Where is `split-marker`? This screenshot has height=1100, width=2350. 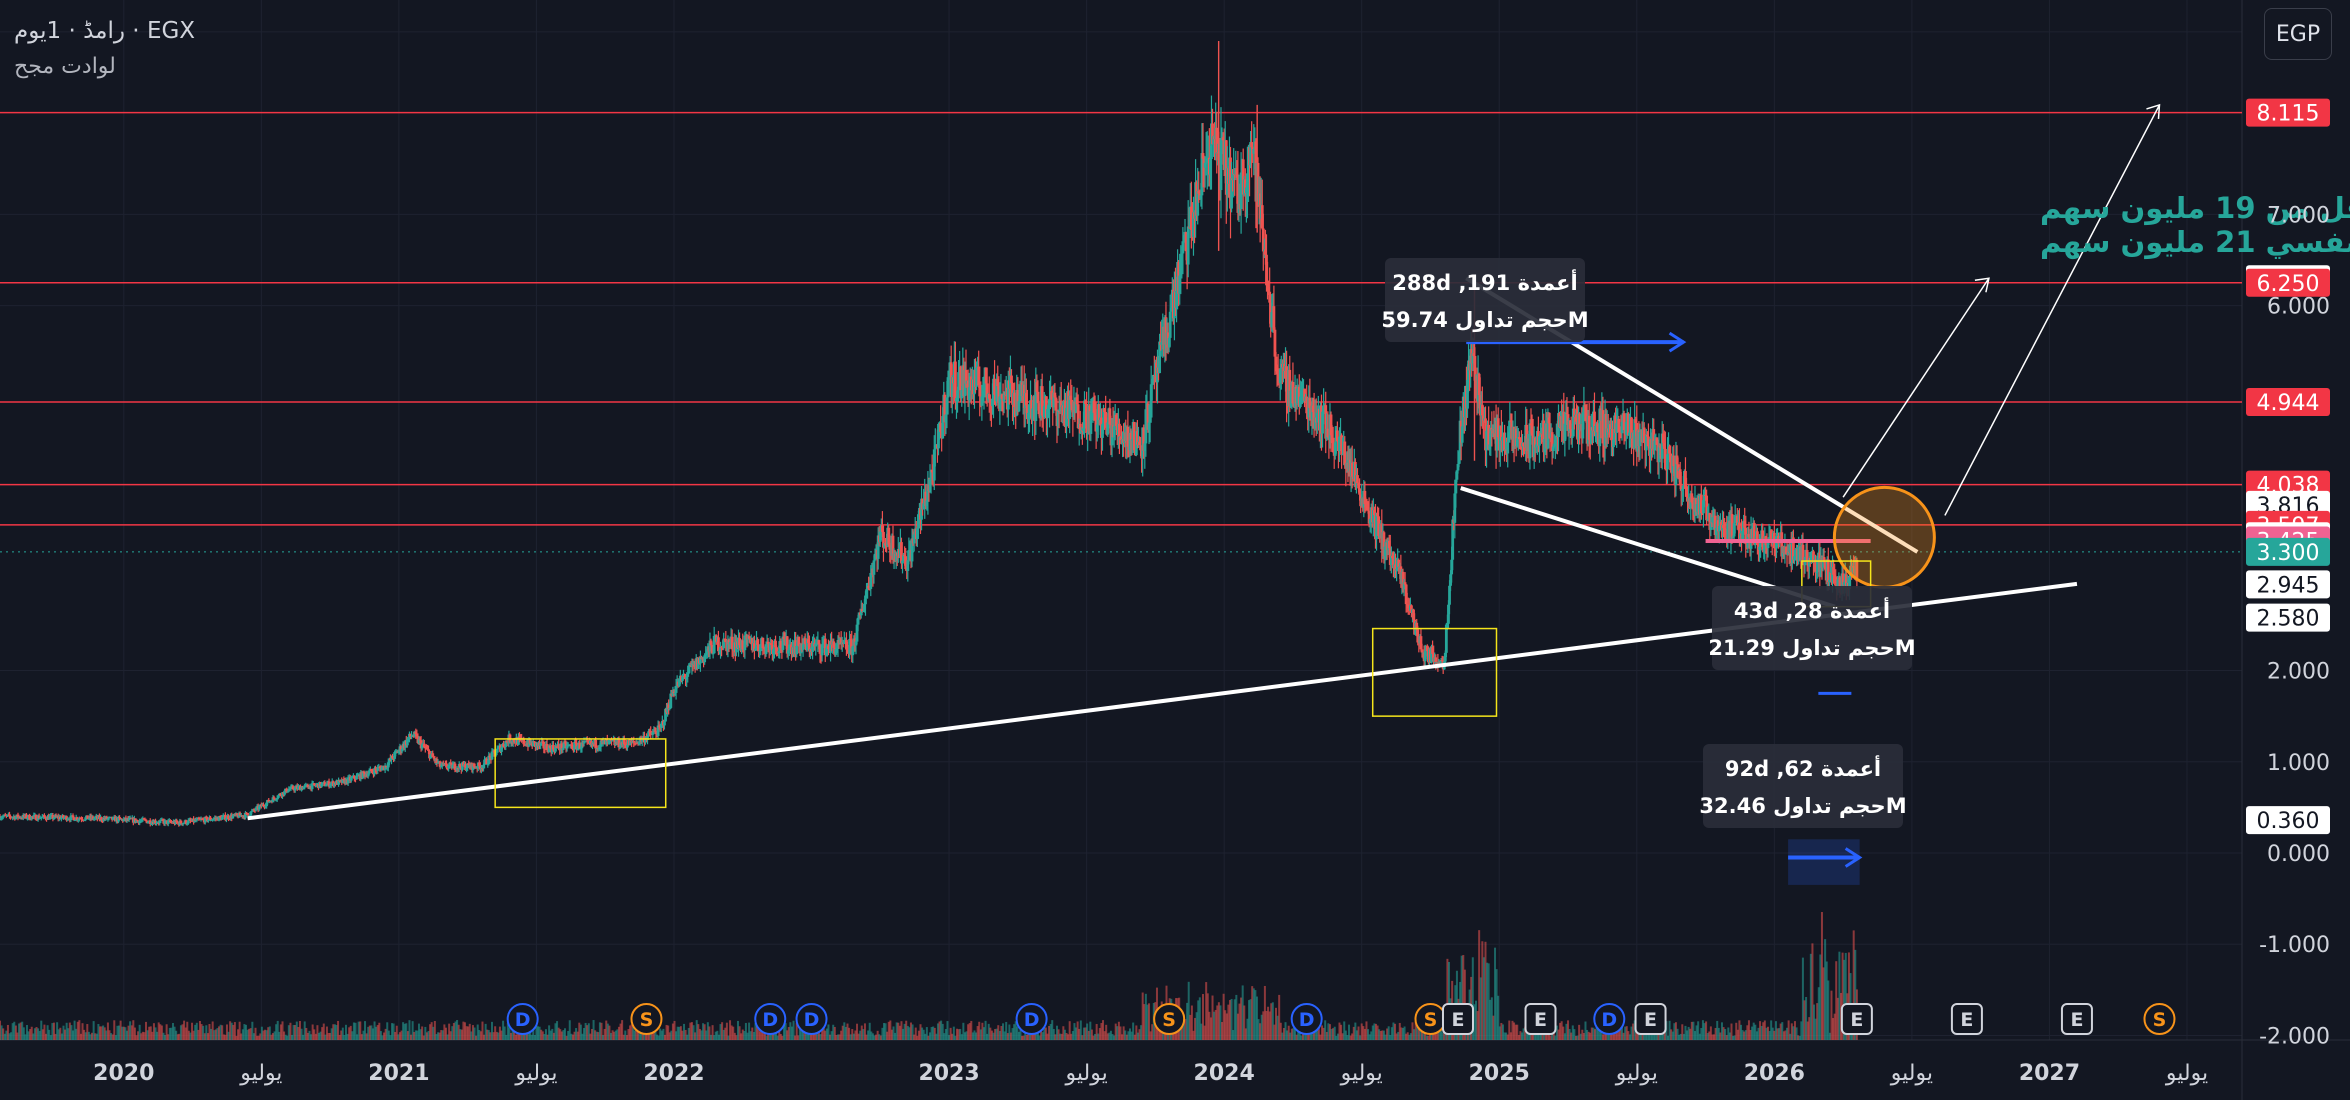
split-marker is located at coordinates (646, 1019).